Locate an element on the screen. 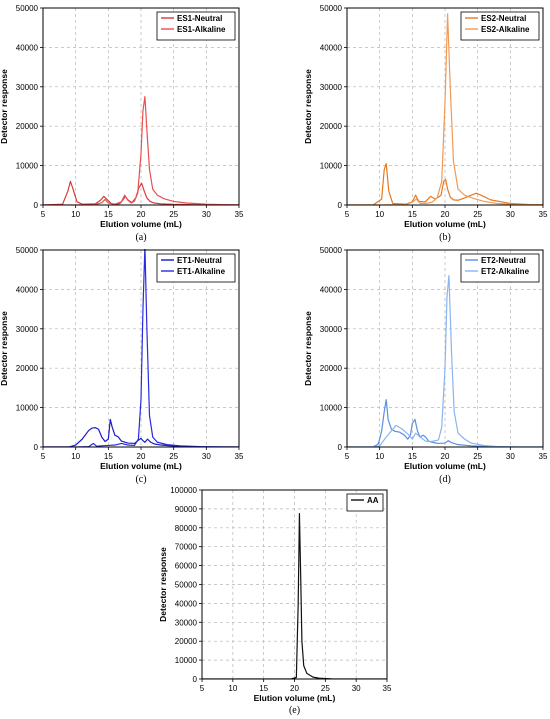 Image resolution: width=550 pixels, height=719 pixels. legend: ES2-Neutral ES2-Alkaline is located at coordinates (500, 26).